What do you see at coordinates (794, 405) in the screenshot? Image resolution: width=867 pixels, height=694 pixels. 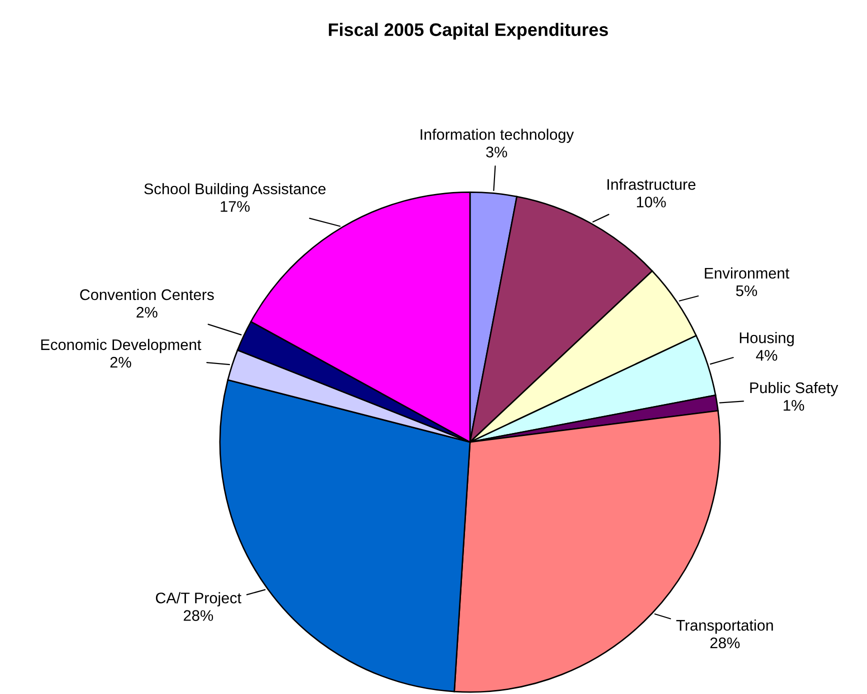 I see `data-label: 1%` at bounding box center [794, 405].